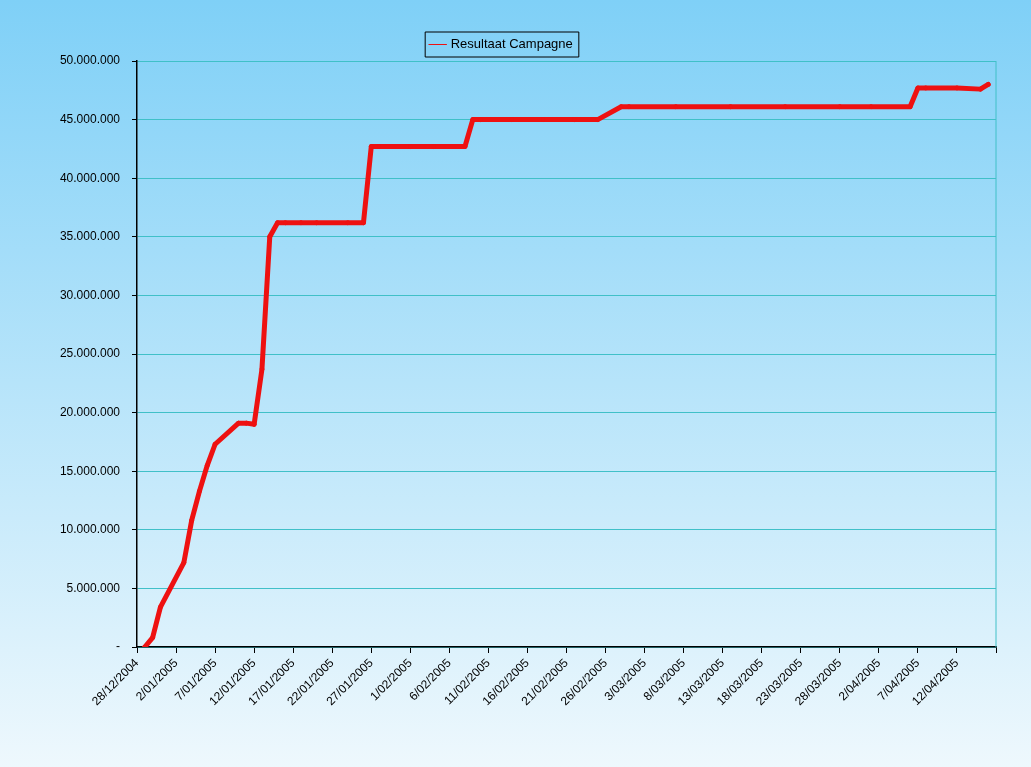 This screenshot has width=1031, height=767. I want to click on legend-label: Resultaat Campagne, so click(511, 44).